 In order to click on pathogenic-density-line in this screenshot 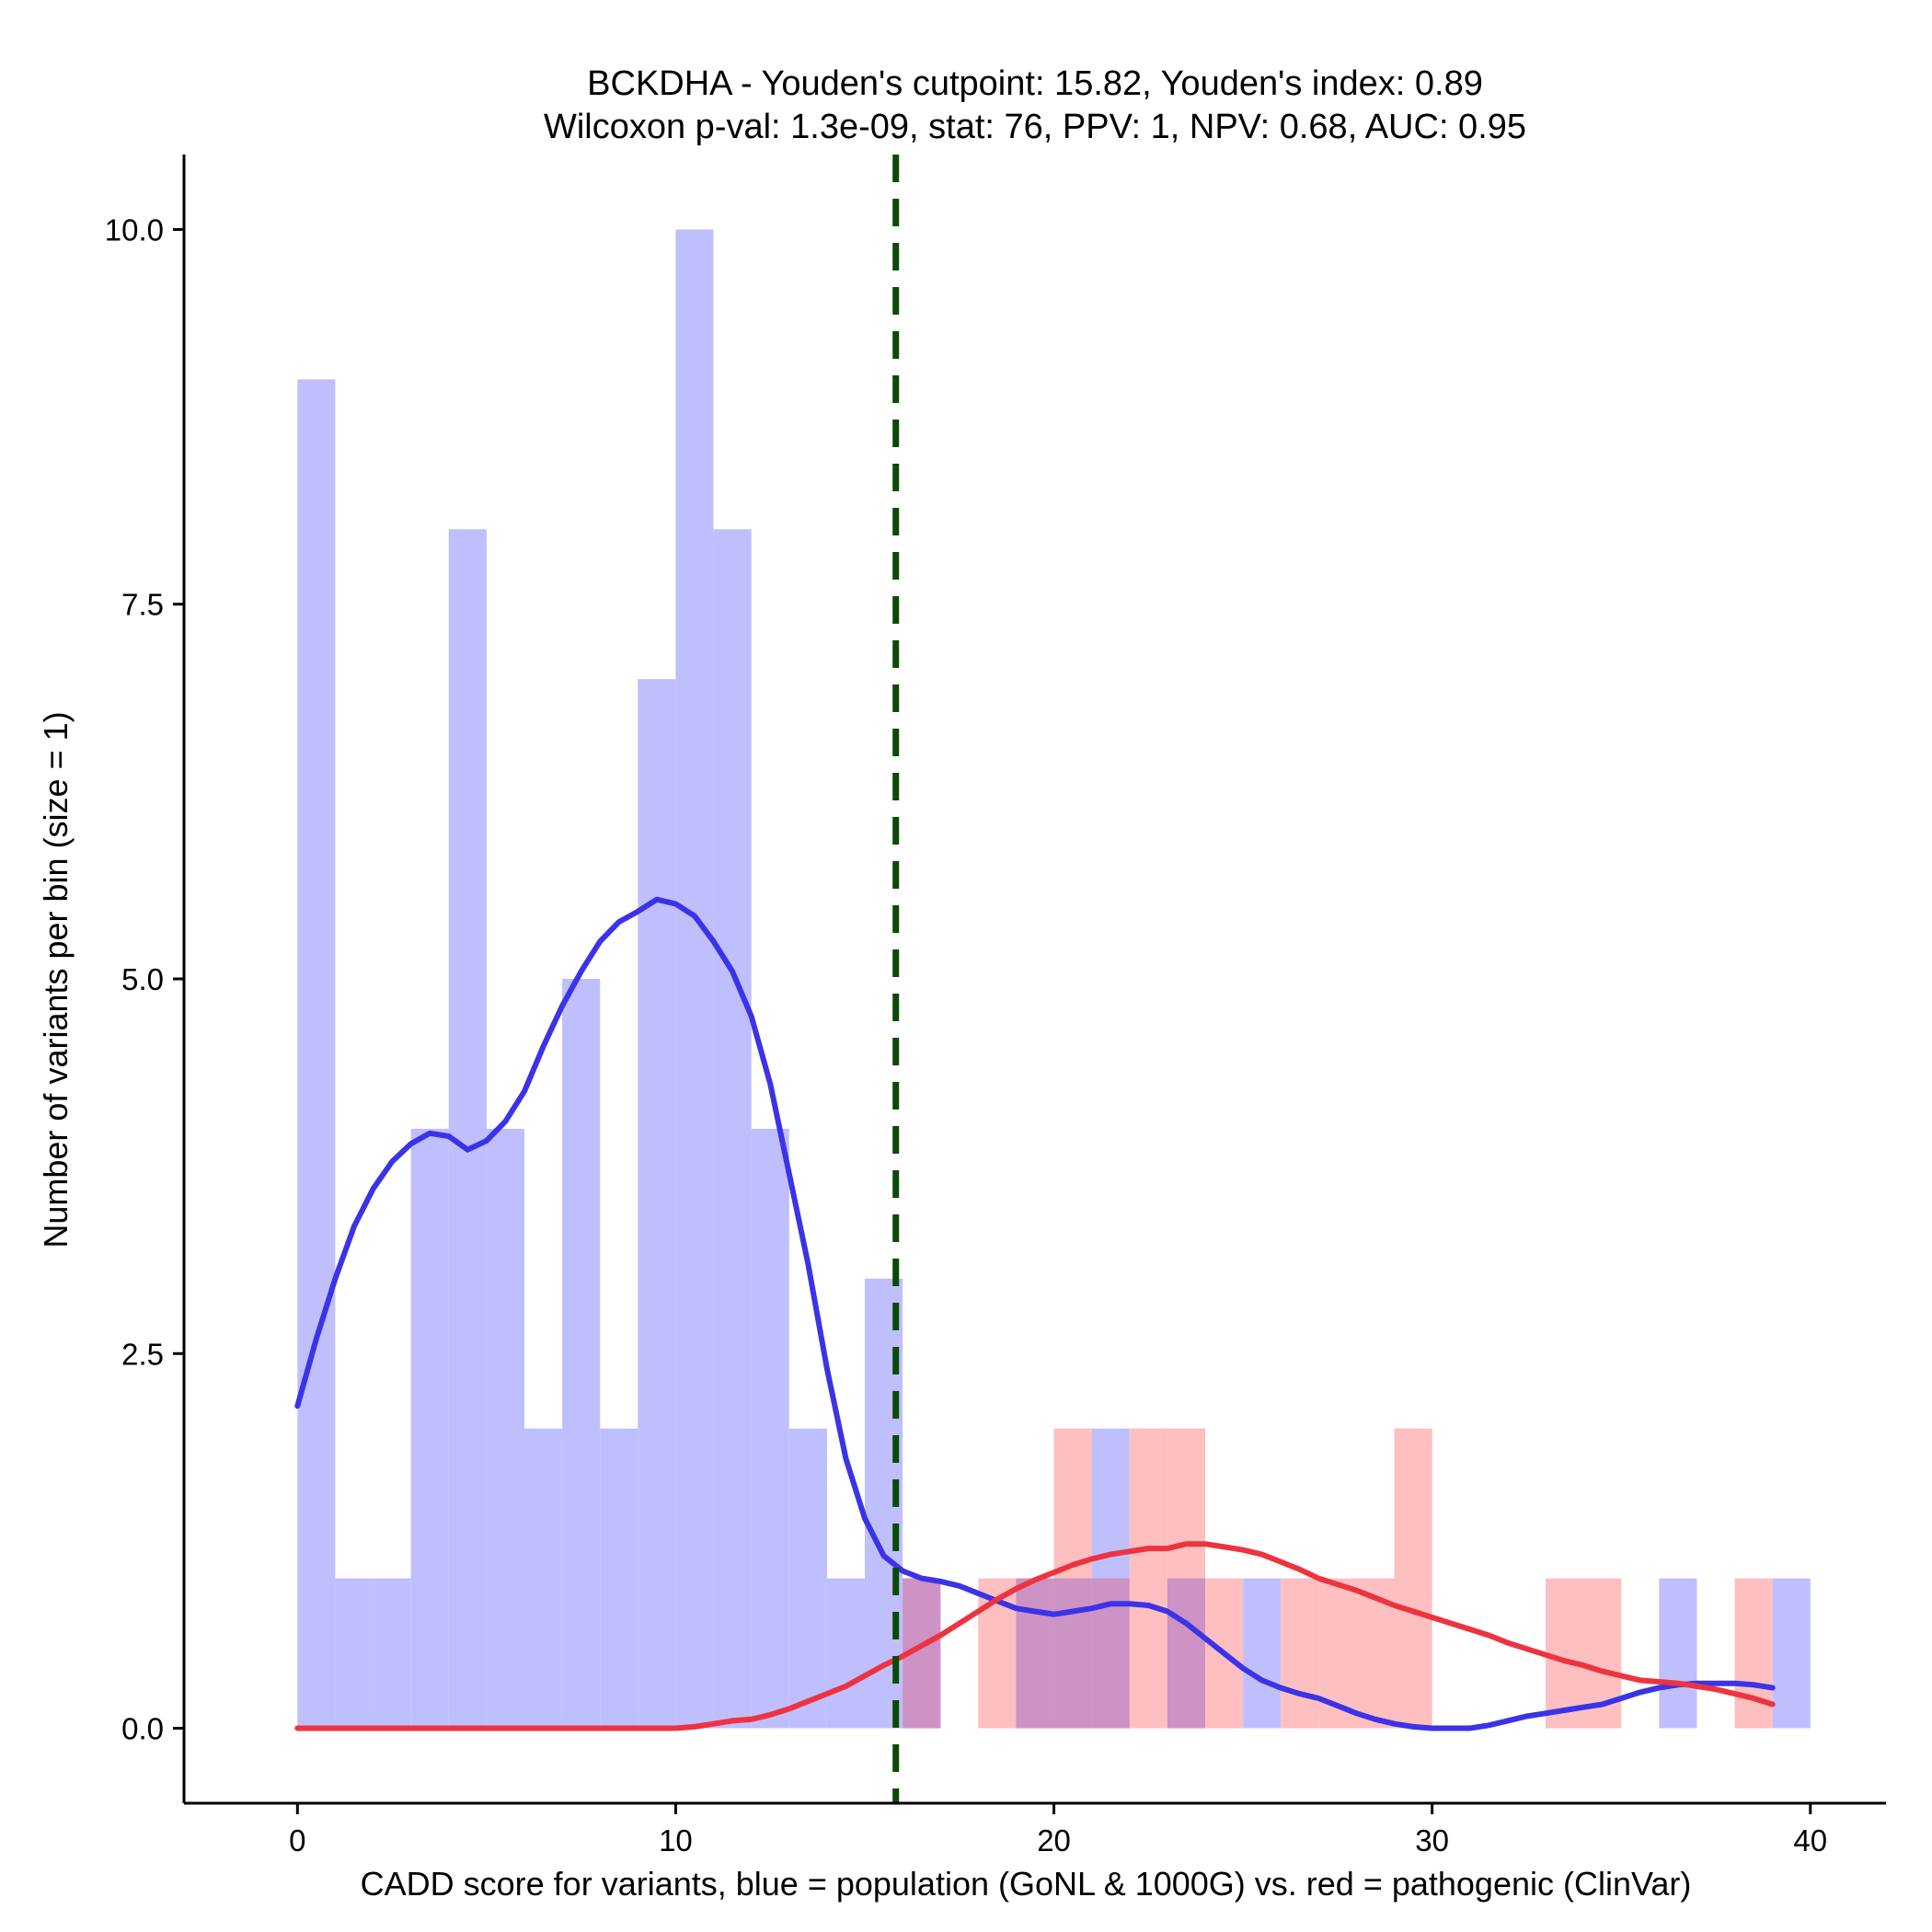, I will do `click(1035, 1636)`.